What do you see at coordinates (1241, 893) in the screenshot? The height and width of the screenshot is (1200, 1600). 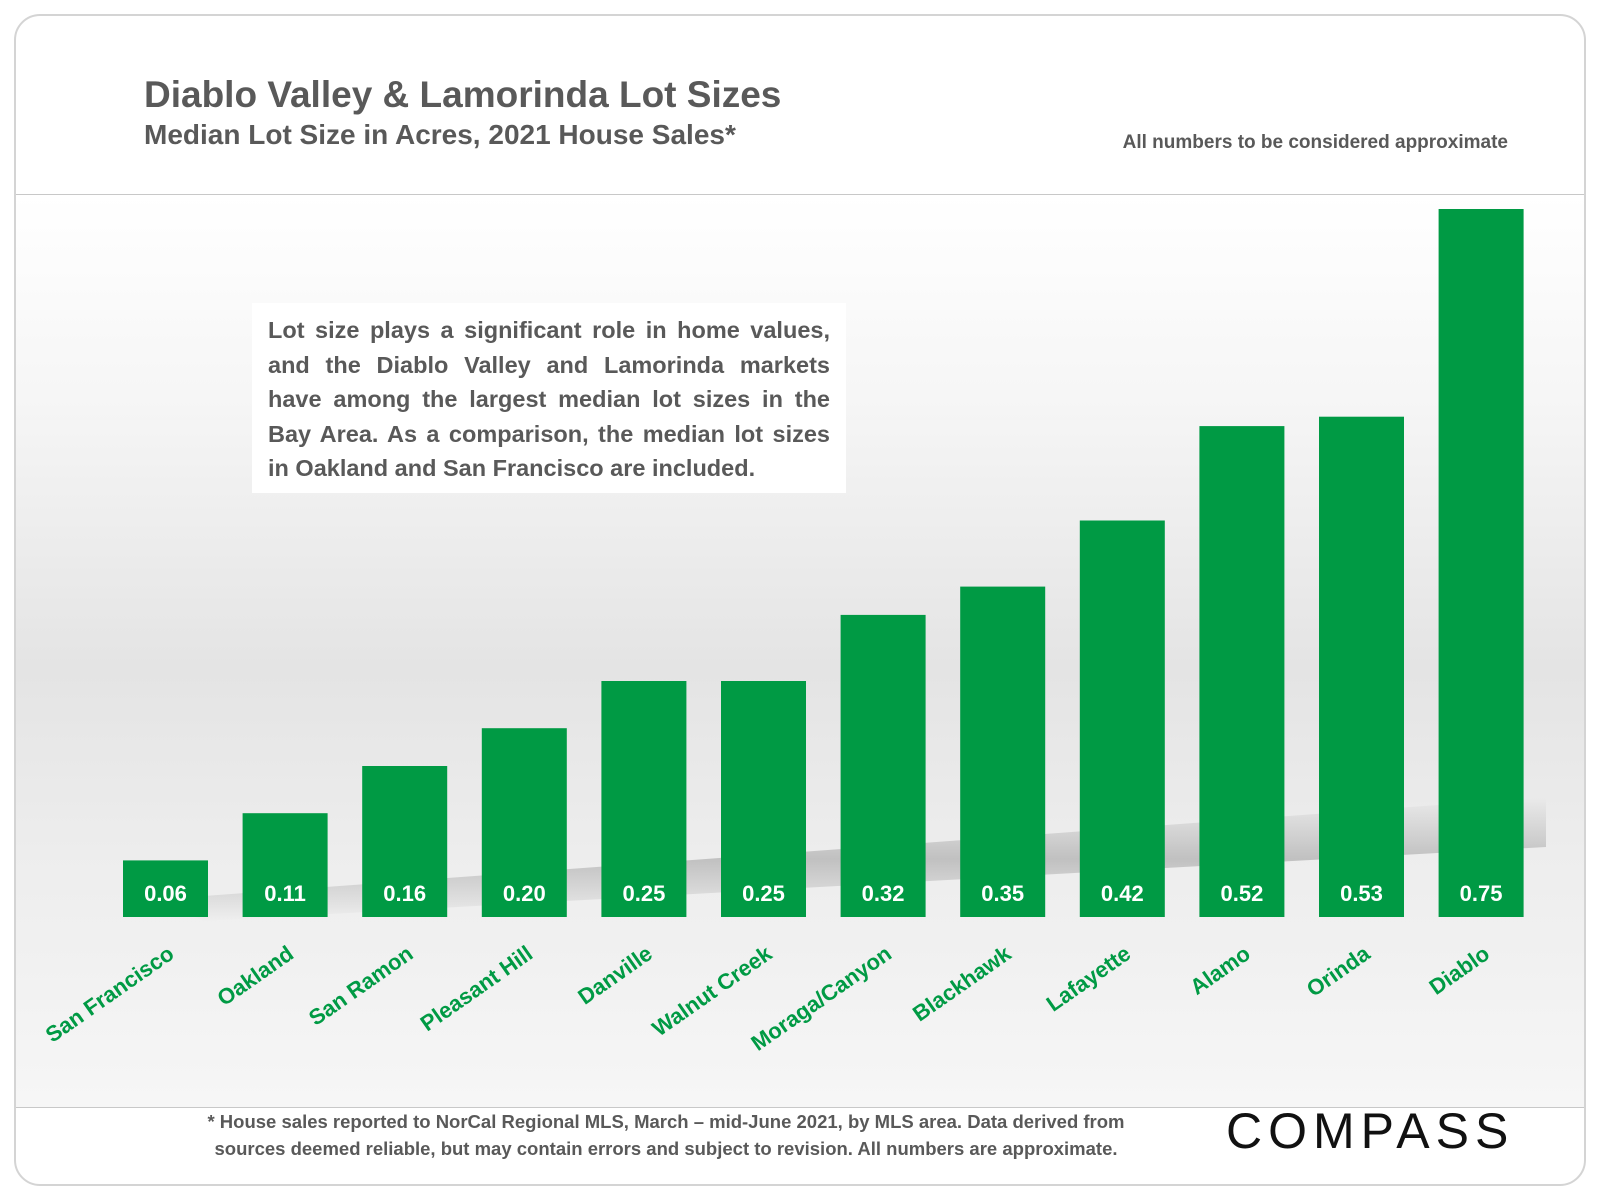 I see `bar-value-label: 0.52` at bounding box center [1241, 893].